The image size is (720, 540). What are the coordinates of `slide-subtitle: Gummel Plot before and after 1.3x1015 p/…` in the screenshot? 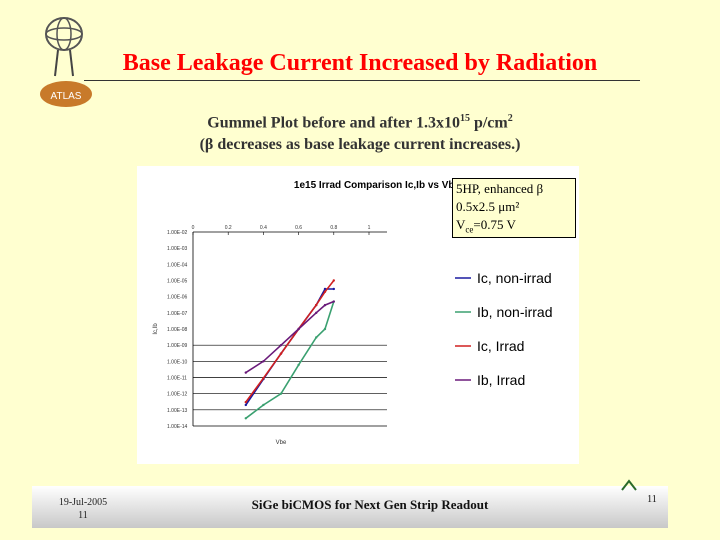 It's located at (360, 132).